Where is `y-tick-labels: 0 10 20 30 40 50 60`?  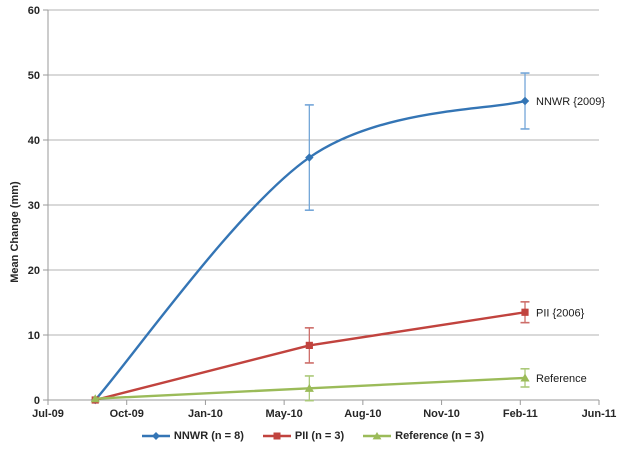
y-tick-labels: 0 10 20 30 40 50 60 is located at coordinates (34, 206).